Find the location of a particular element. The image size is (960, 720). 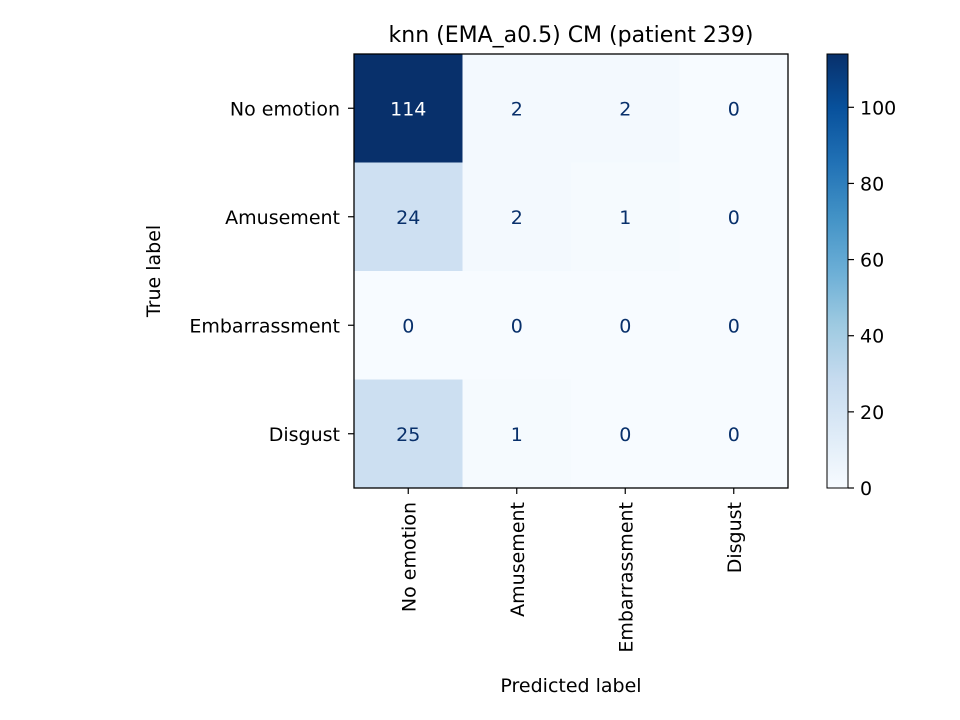

cell-value: 25 is located at coordinates (408, 435).